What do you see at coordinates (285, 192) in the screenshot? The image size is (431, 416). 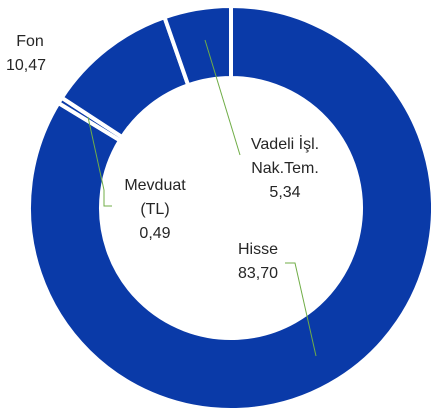 I see `value-label: 5,34` at bounding box center [285, 192].